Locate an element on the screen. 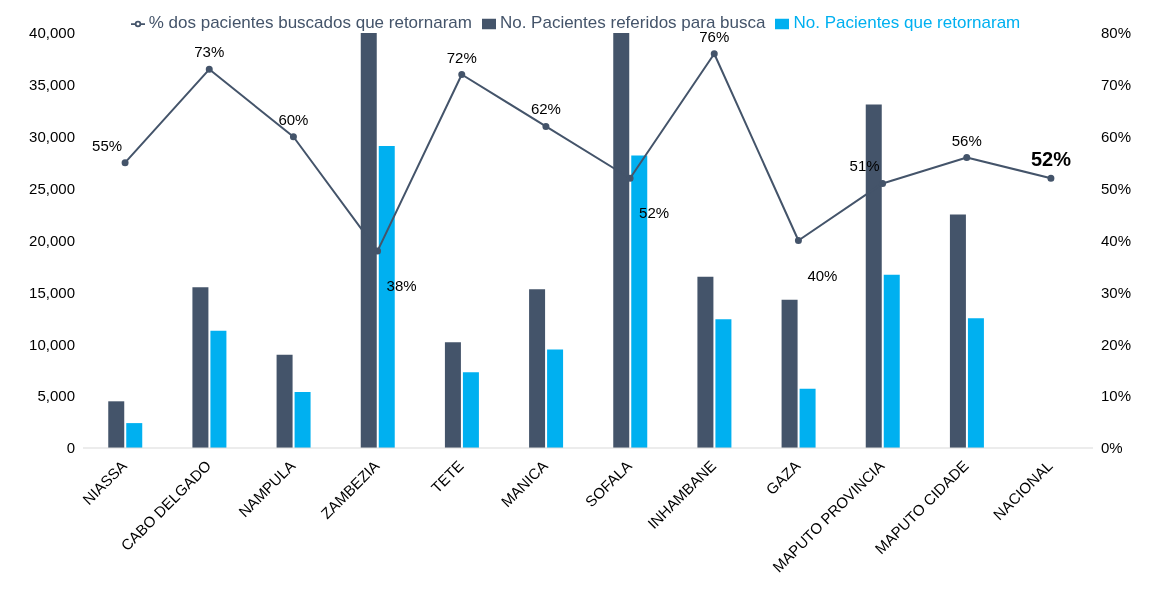 The image size is (1167, 611). data-label: 56% is located at coordinates (966, 140).